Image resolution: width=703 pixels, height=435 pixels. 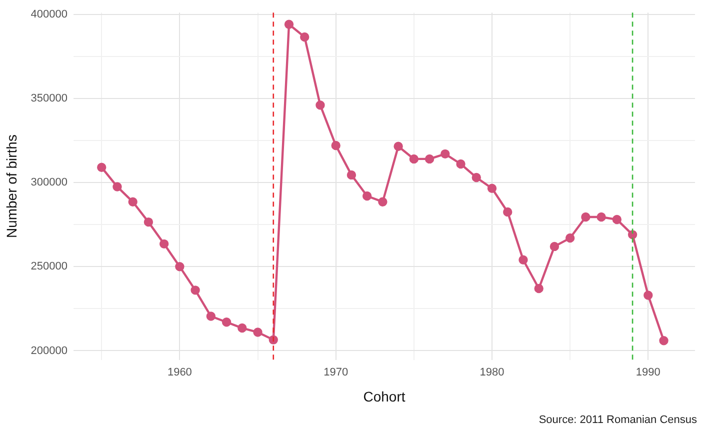 What do you see at coordinates (179, 372) in the screenshot?
I see `x-tick-label: 1960` at bounding box center [179, 372].